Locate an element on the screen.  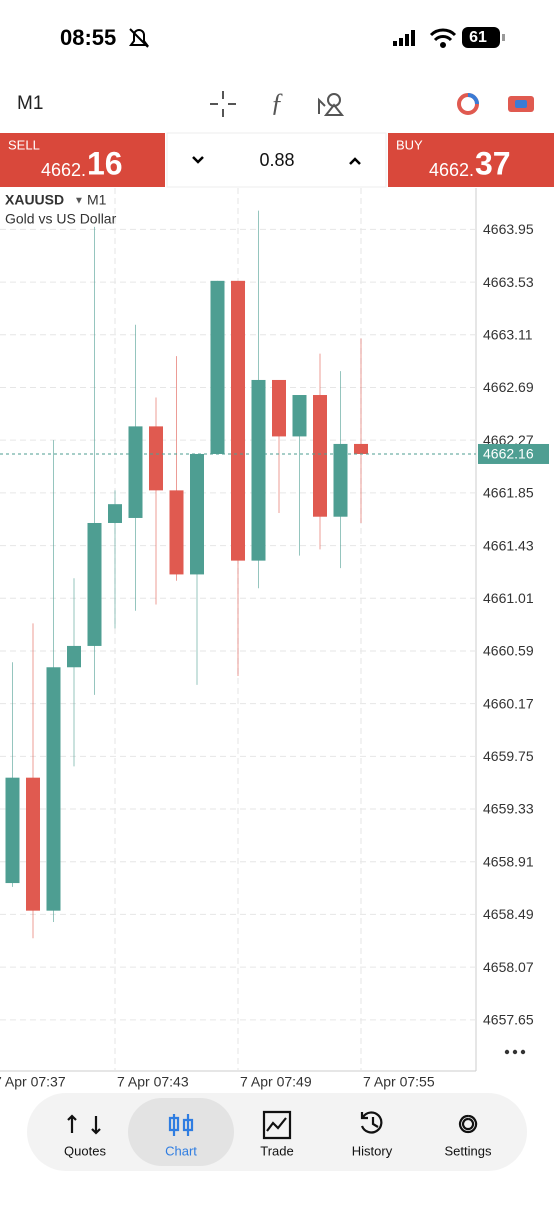
tab-label: Trade is located at coordinates (276, 1150).